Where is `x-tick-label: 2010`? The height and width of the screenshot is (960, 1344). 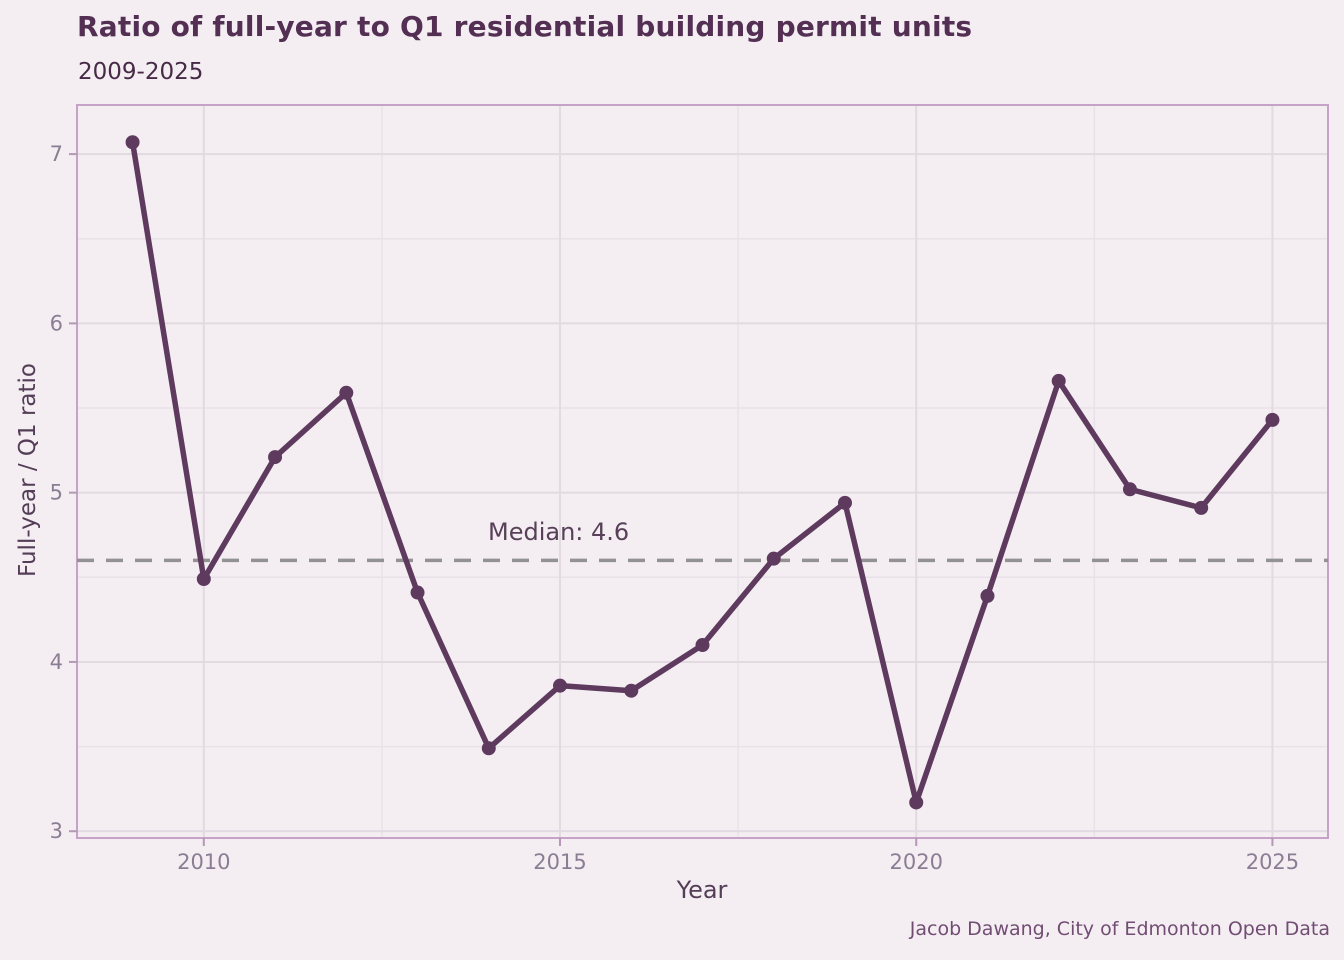
x-tick-label: 2010 is located at coordinates (203, 862).